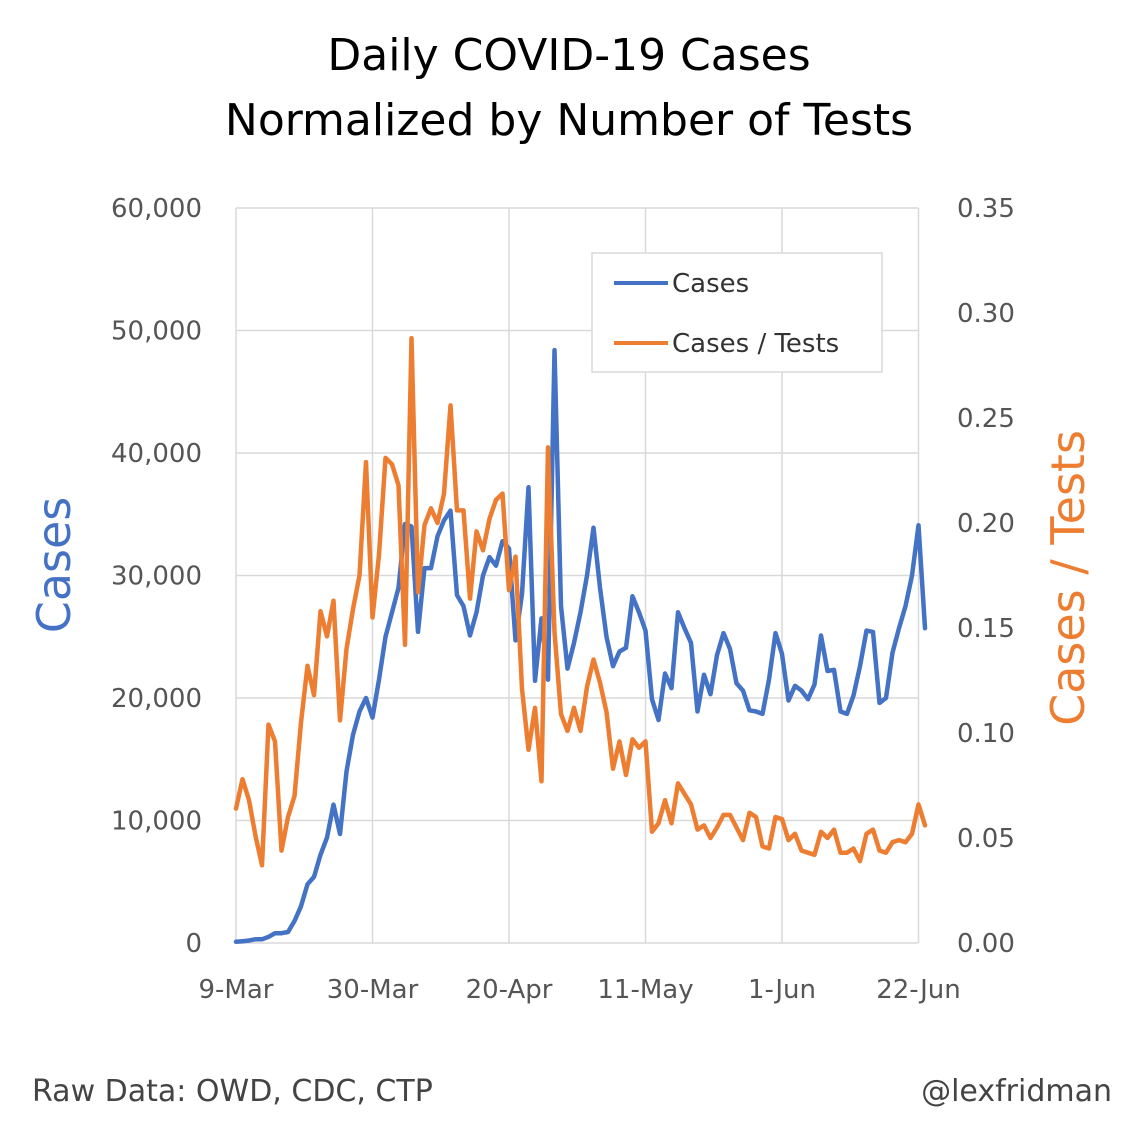  What do you see at coordinates (986, 524) in the screenshot?
I see `right-y-tick-label: 0.20` at bounding box center [986, 524].